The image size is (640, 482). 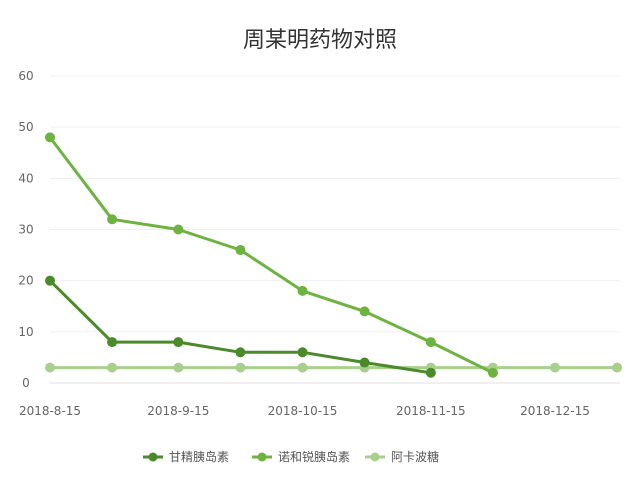 What do you see at coordinates (314, 456) in the screenshot?
I see `legend-label: 诺和锐胰岛素` at bounding box center [314, 456].